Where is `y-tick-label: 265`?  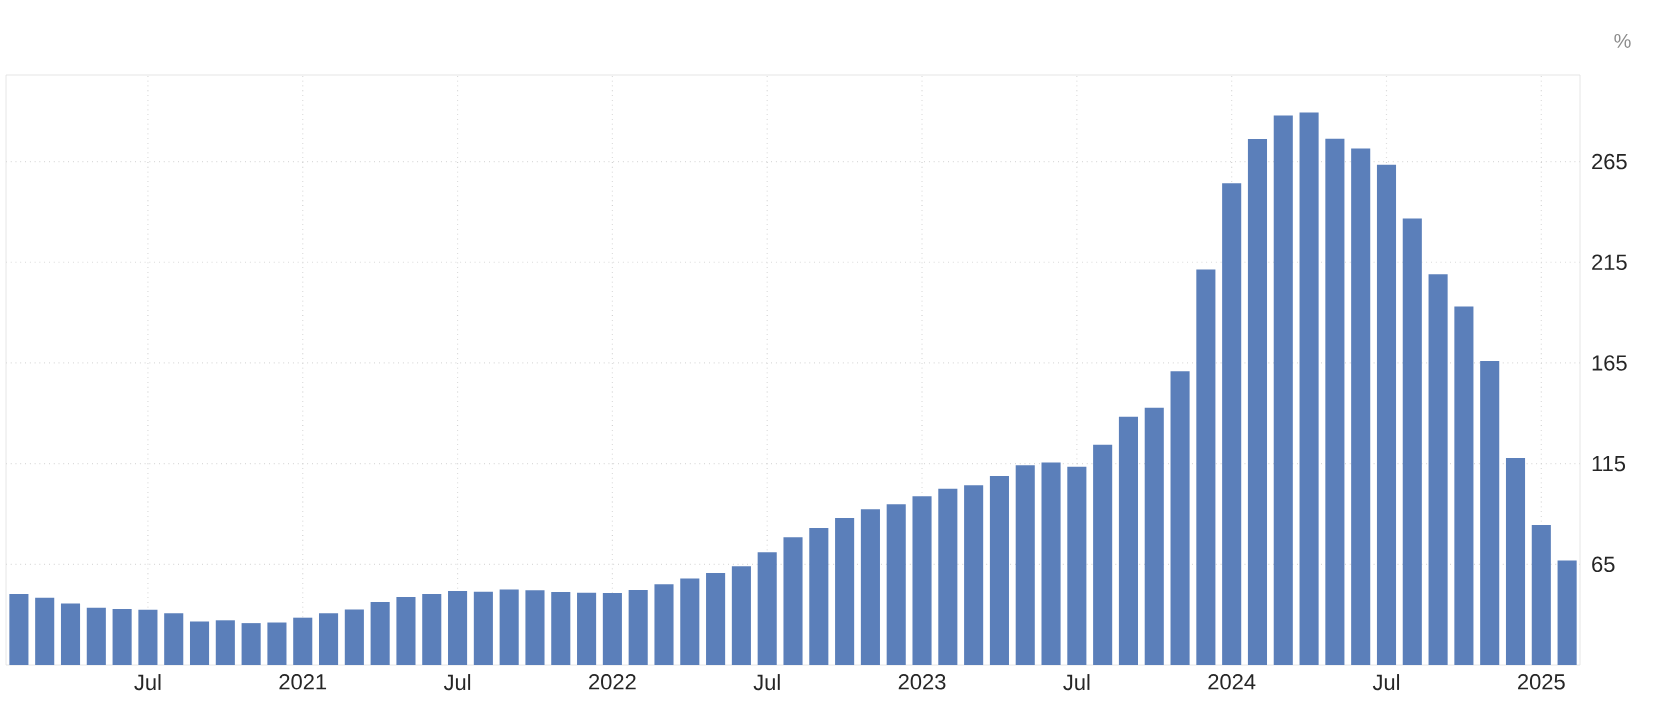 y-tick-label: 265 is located at coordinates (1609, 161).